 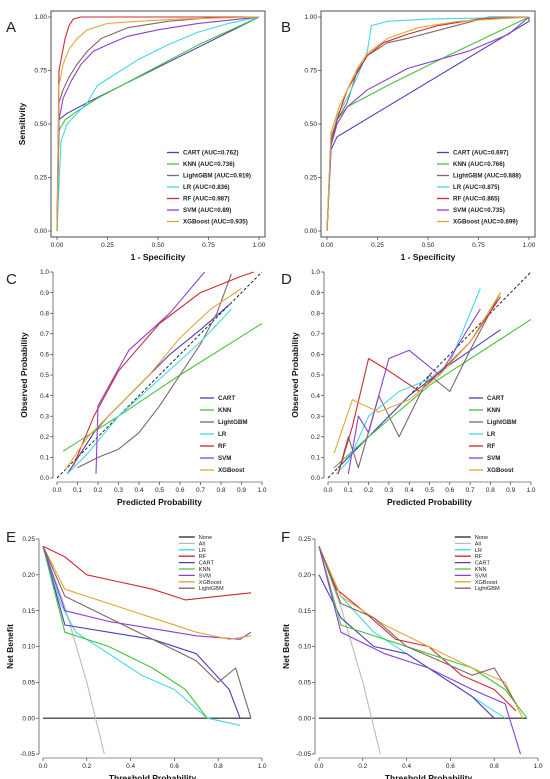 I want to click on series-line-cart, so click(x=419, y=399).